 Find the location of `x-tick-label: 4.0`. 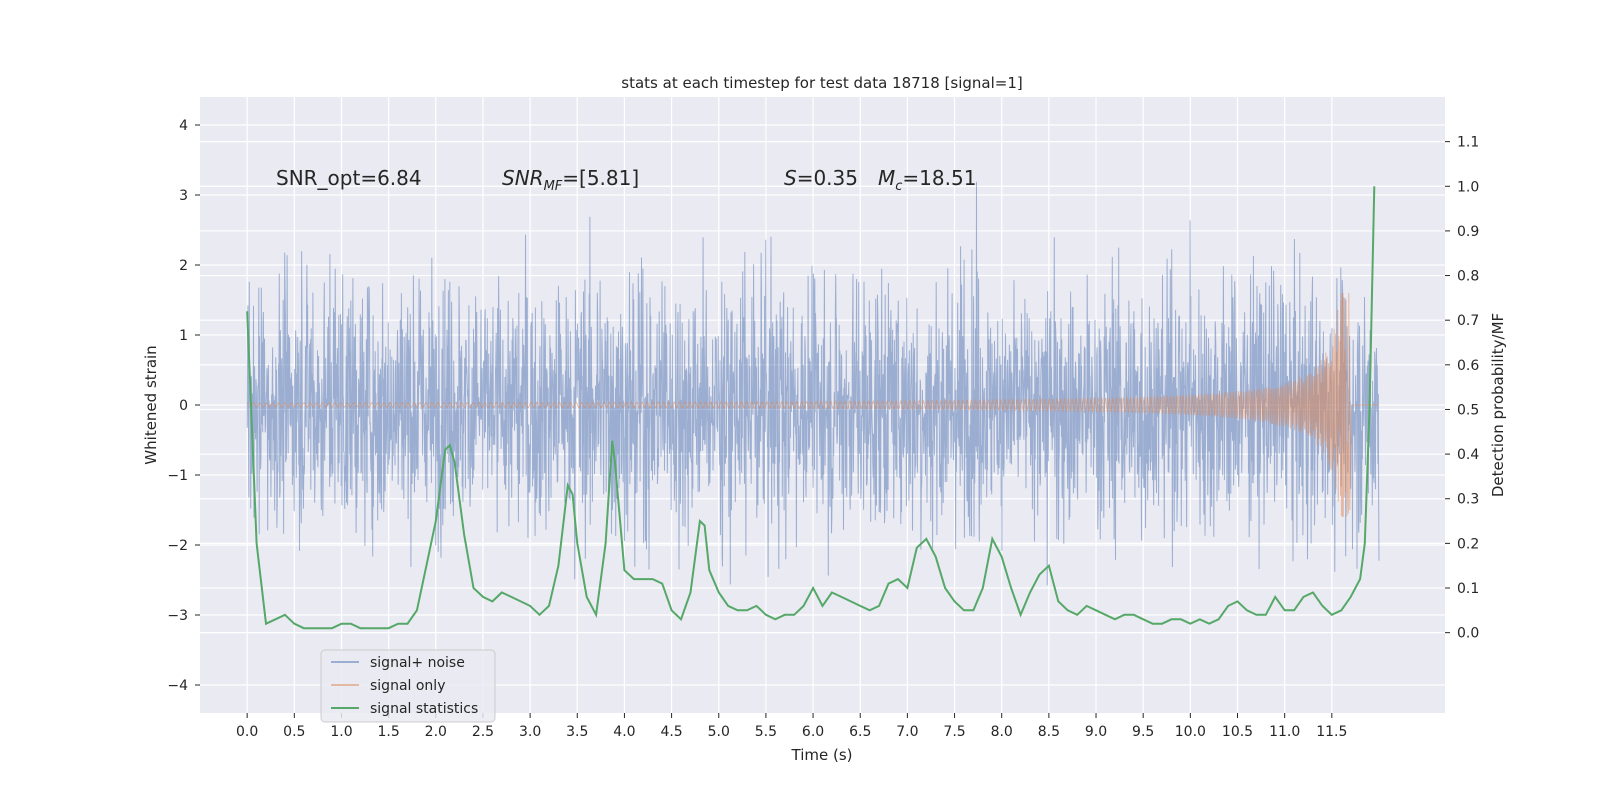

x-tick-label: 4.0 is located at coordinates (624, 732).